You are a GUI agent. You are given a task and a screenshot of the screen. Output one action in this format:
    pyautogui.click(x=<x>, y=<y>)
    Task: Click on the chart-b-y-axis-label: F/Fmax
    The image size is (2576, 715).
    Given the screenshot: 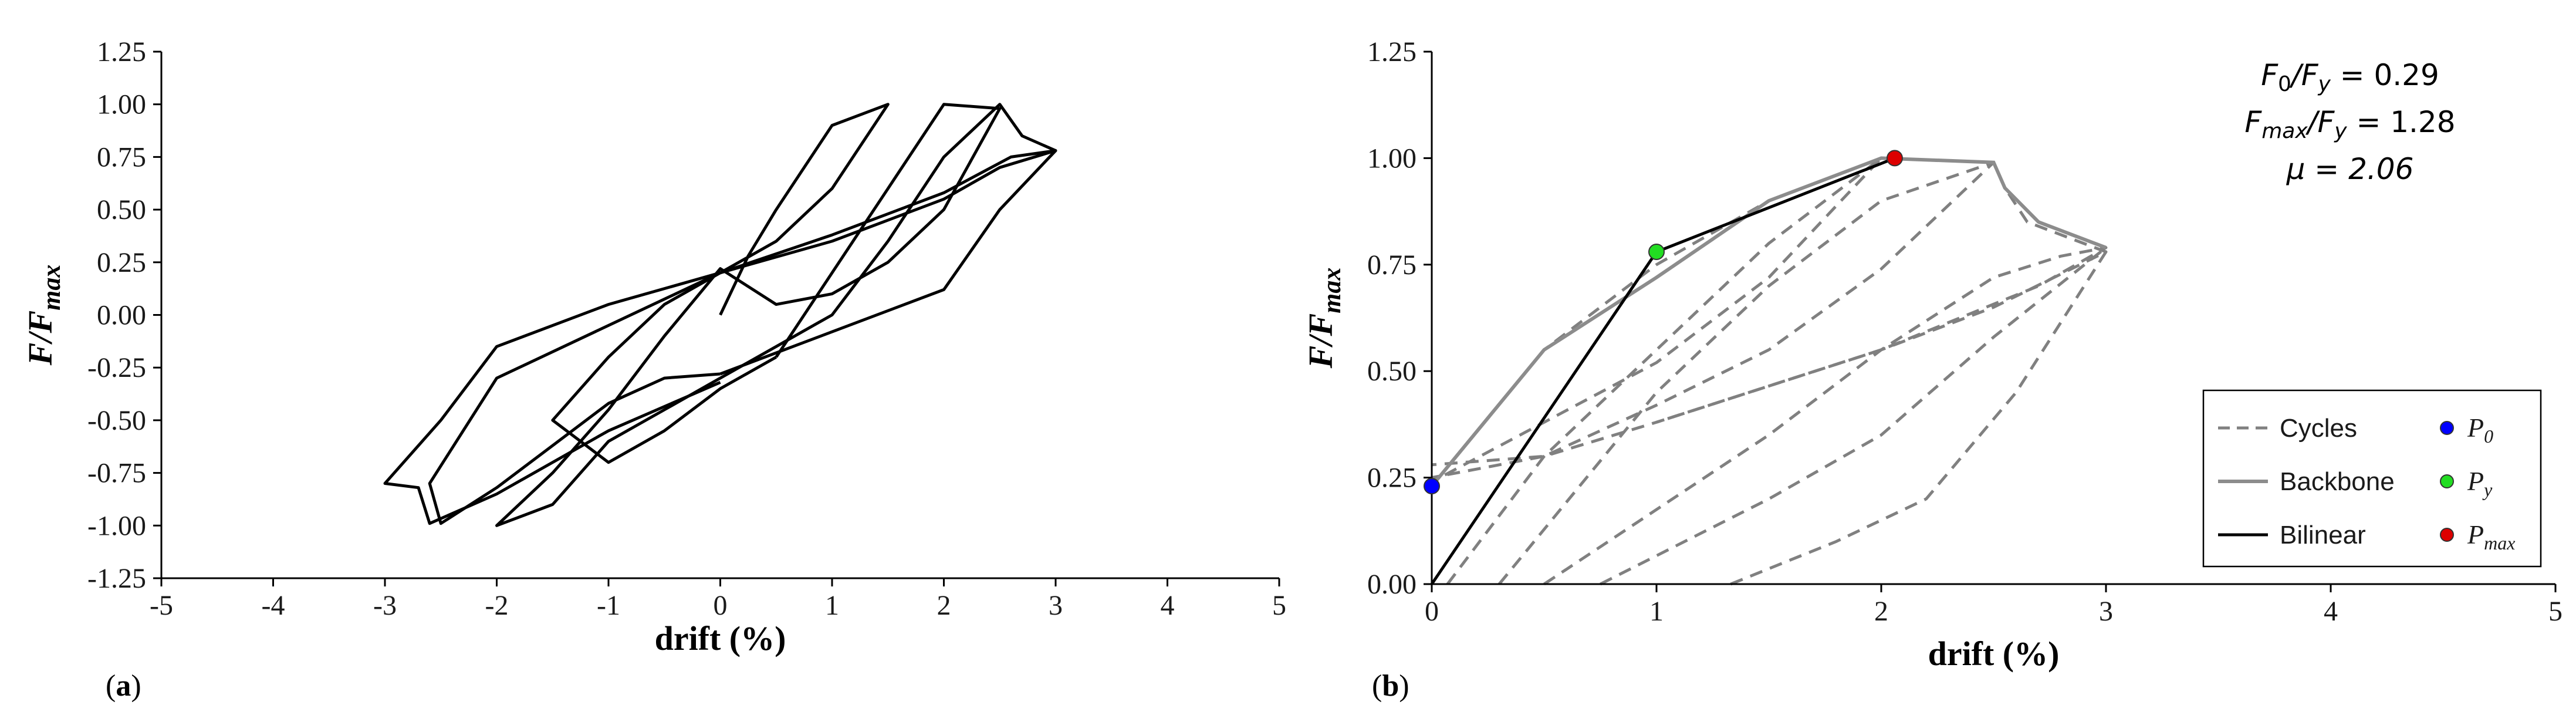 What is the action you would take?
    pyautogui.click(x=1323, y=319)
    